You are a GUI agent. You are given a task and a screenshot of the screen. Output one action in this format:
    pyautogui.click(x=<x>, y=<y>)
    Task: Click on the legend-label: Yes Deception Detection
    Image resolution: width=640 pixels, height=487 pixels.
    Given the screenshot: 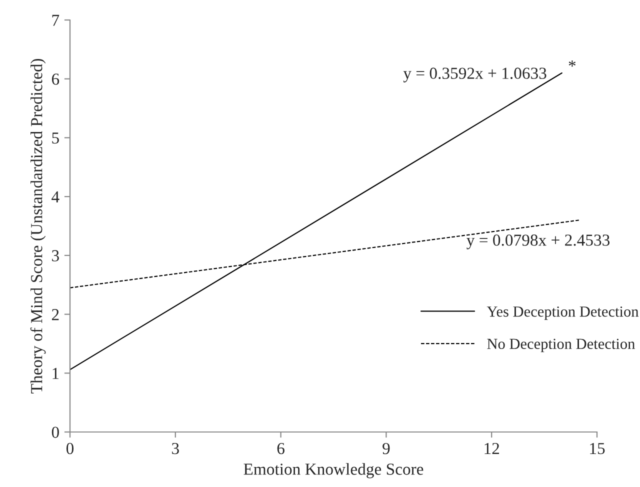 What is the action you would take?
    pyautogui.click(x=562, y=313)
    